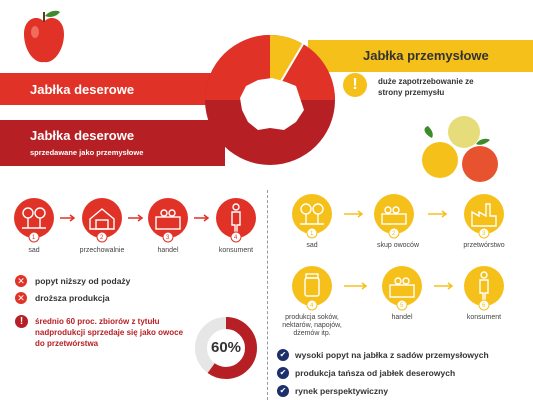 This screenshot has height=400, width=533. What do you see at coordinates (484, 306) in the screenshot?
I see `svg-text: 6` at bounding box center [484, 306].